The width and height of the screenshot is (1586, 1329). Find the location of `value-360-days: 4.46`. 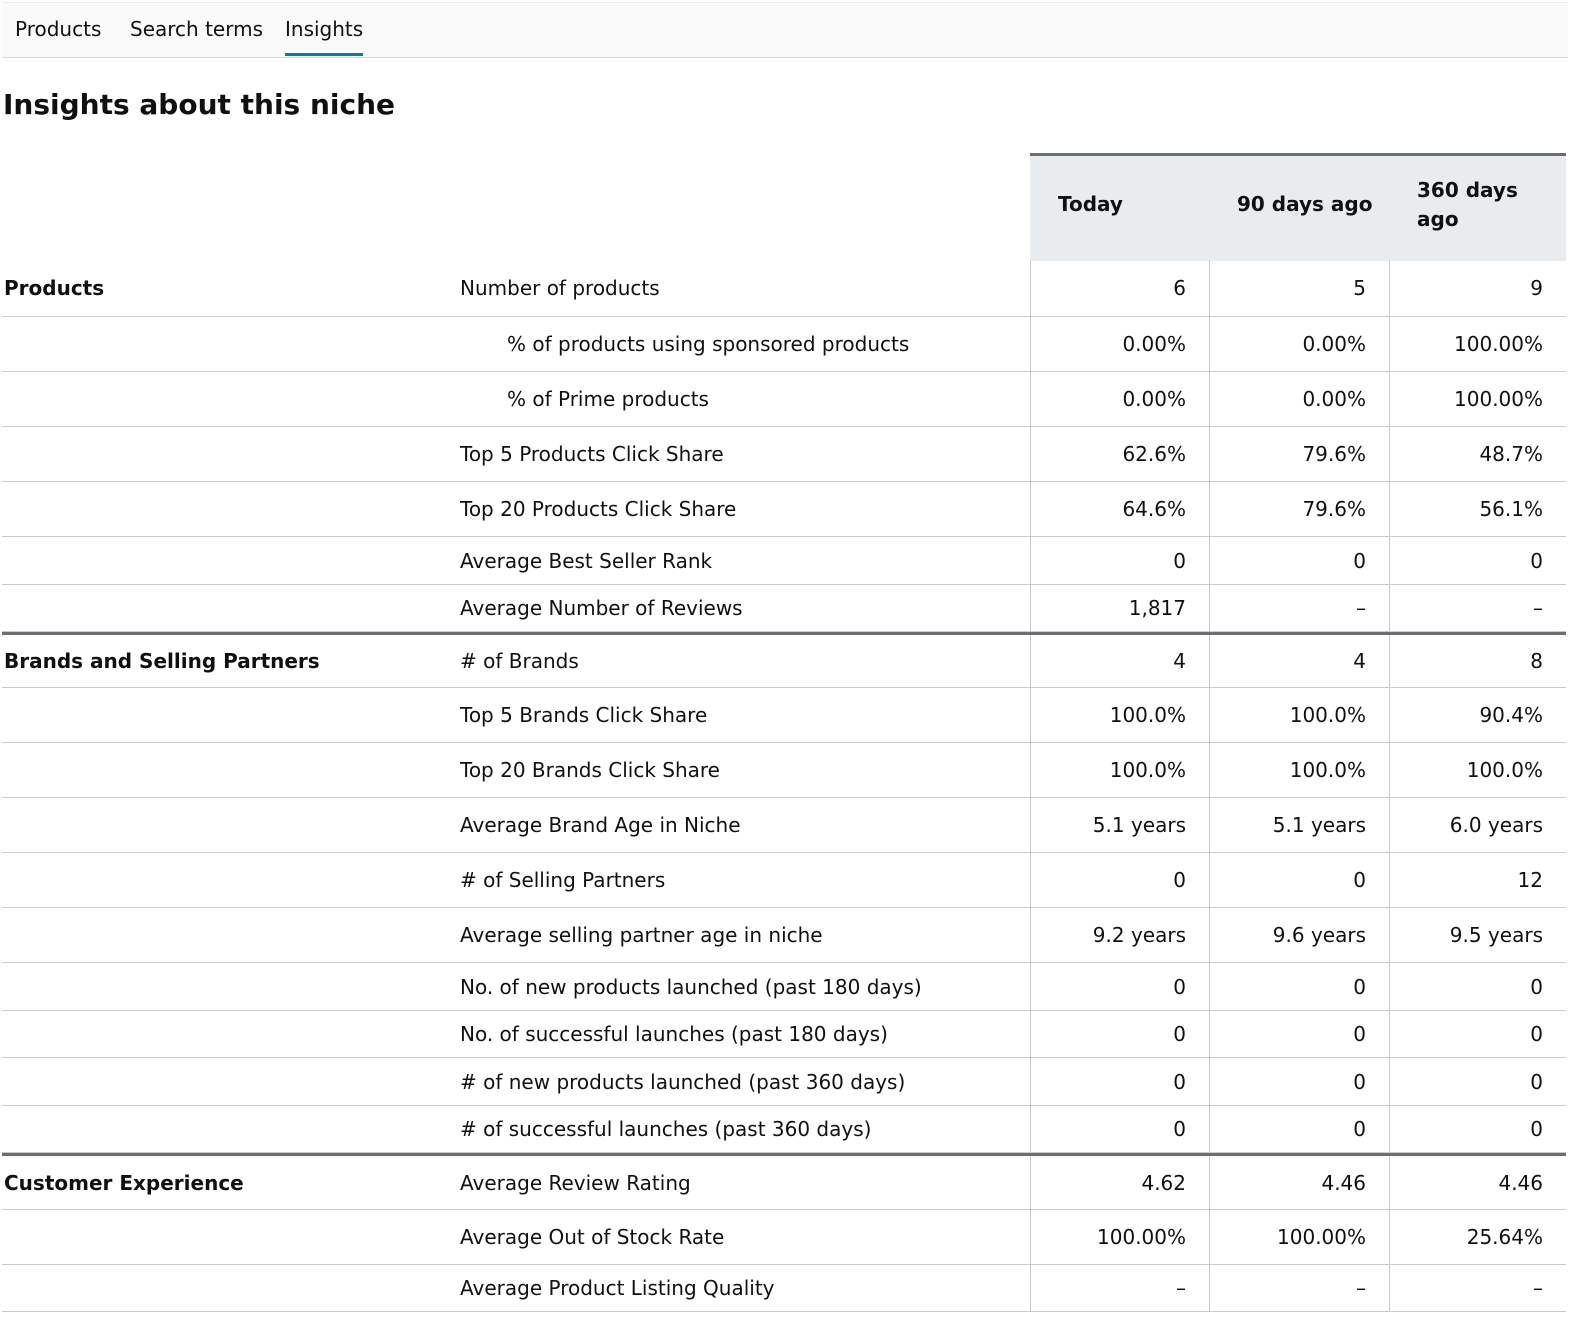

value-360-days: 4.46 is located at coordinates (1477, 1182).